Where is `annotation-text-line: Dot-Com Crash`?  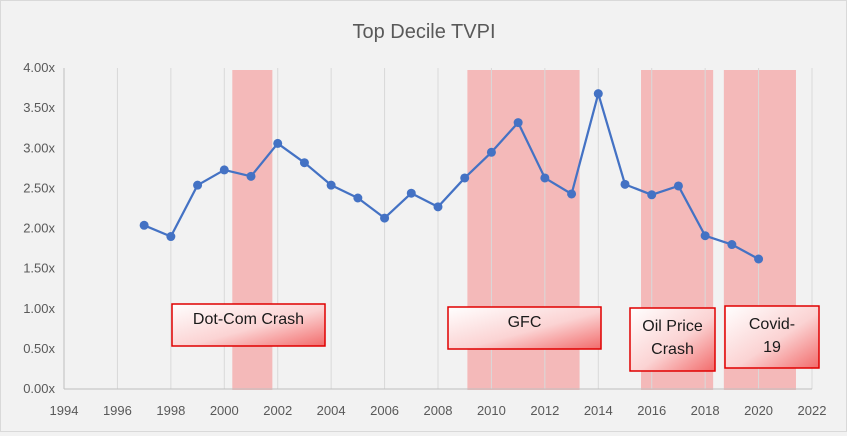 annotation-text-line: Dot-Com Crash is located at coordinates (248, 319).